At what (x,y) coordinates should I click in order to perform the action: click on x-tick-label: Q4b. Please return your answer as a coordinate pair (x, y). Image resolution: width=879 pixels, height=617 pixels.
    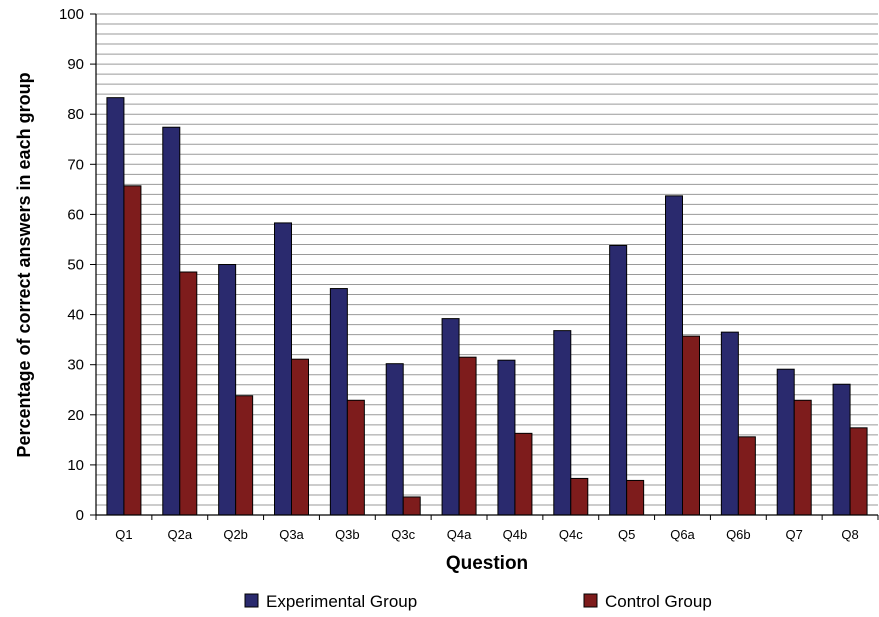
    Looking at the image, I should click on (515, 534).